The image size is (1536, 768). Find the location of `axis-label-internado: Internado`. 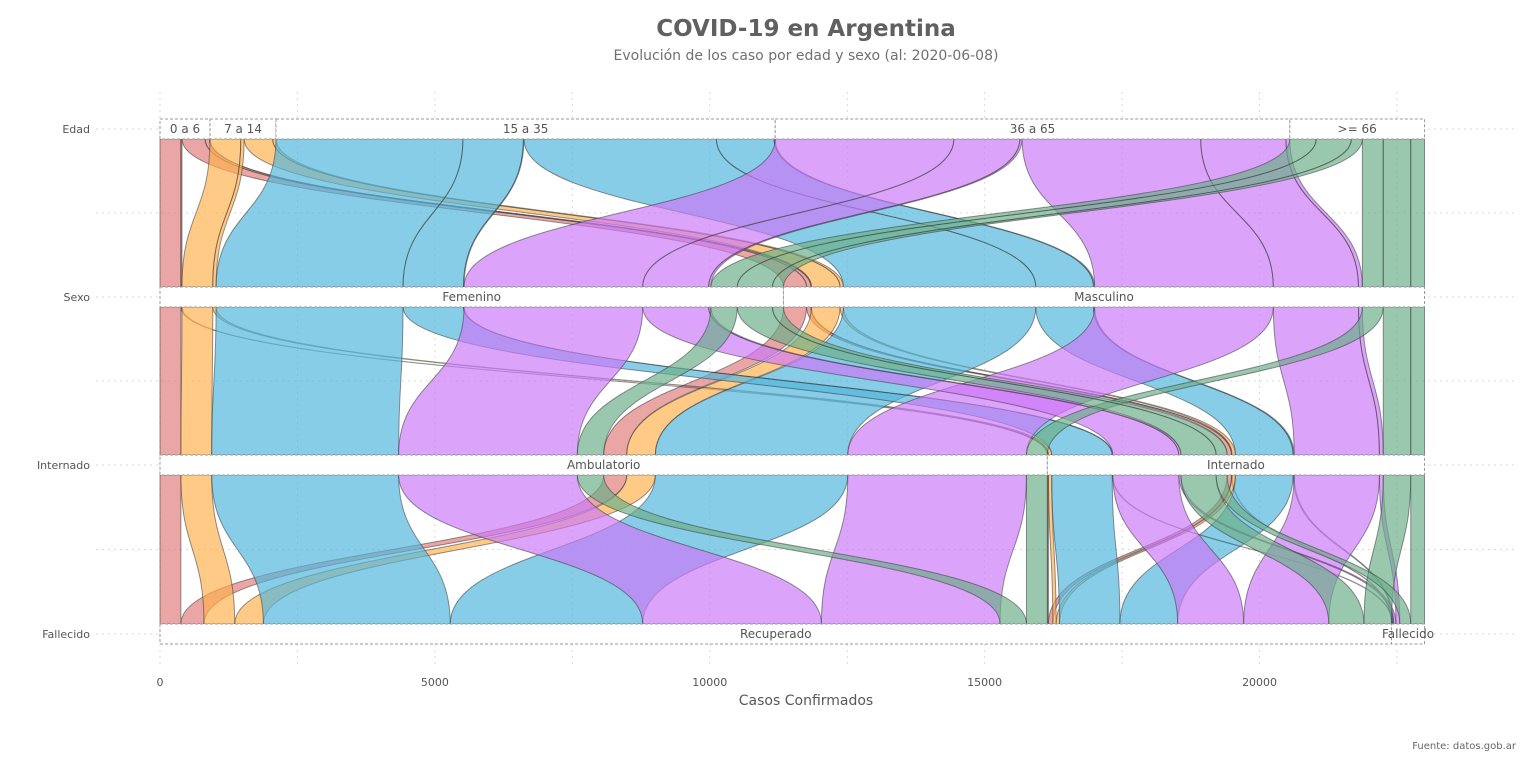

axis-label-internado: Internado is located at coordinates (63, 465).